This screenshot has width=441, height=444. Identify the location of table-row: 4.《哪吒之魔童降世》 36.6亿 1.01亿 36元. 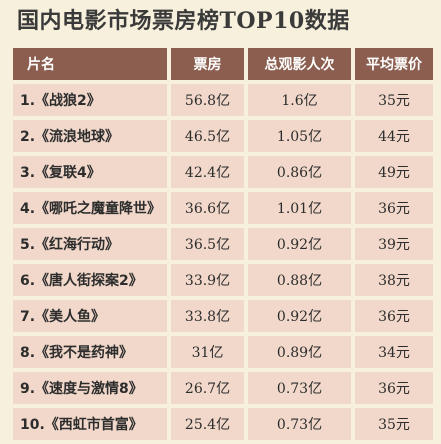
(223, 208).